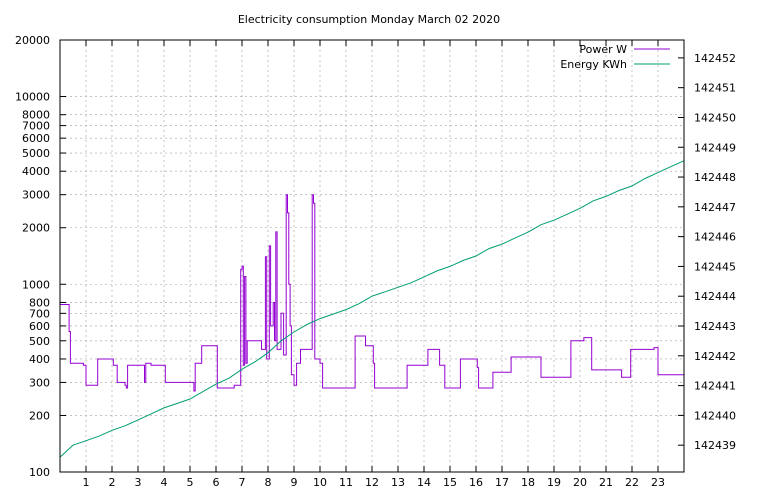 The width and height of the screenshot is (768, 500). What do you see at coordinates (593, 64) in the screenshot?
I see `legend-label-energy: Energy KWh` at bounding box center [593, 64].